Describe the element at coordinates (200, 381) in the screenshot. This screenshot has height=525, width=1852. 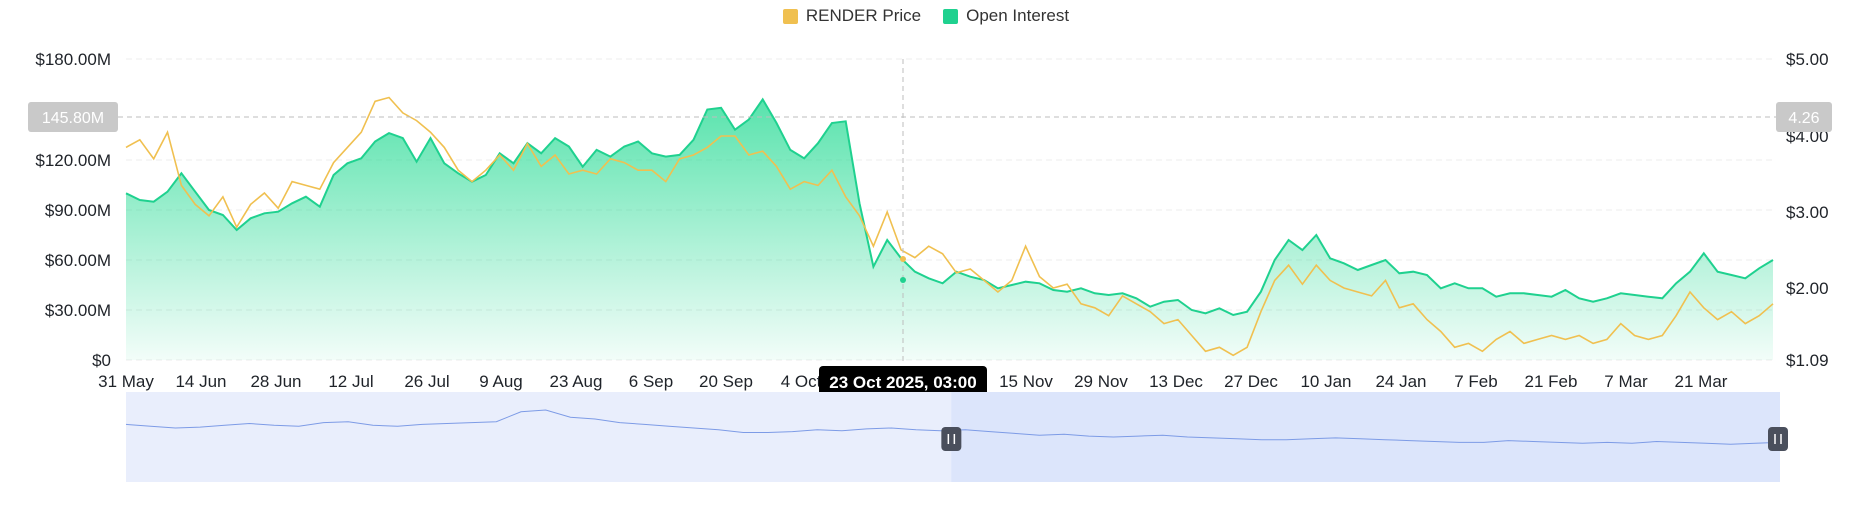
I see `x-axis-tick-label: 14 Jun` at that location.